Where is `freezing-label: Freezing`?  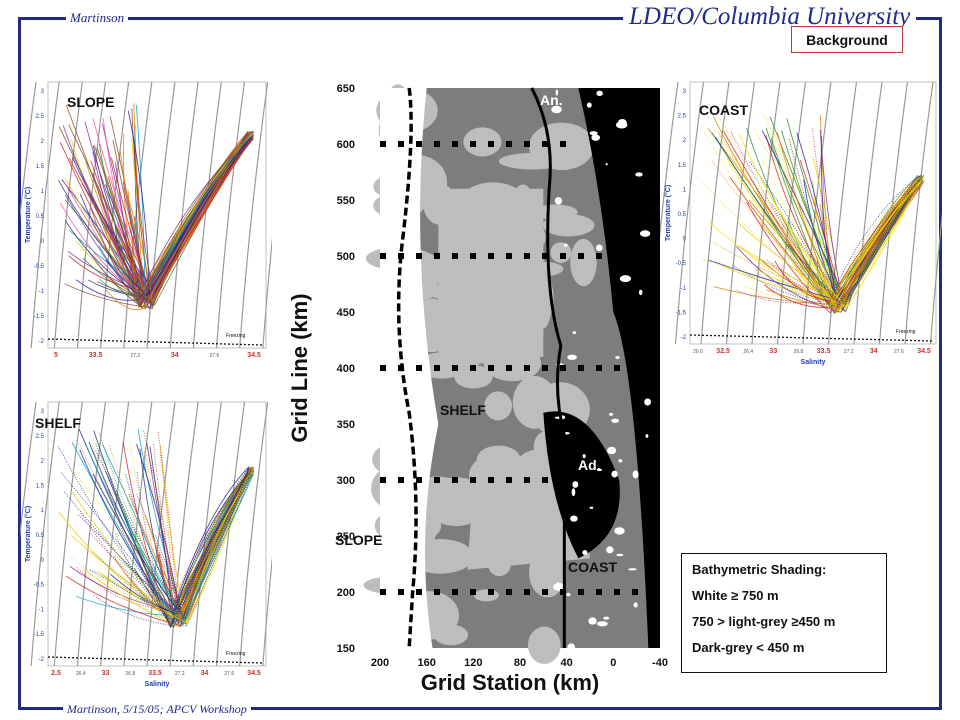
freezing-label: Freezing is located at coordinates (236, 654).